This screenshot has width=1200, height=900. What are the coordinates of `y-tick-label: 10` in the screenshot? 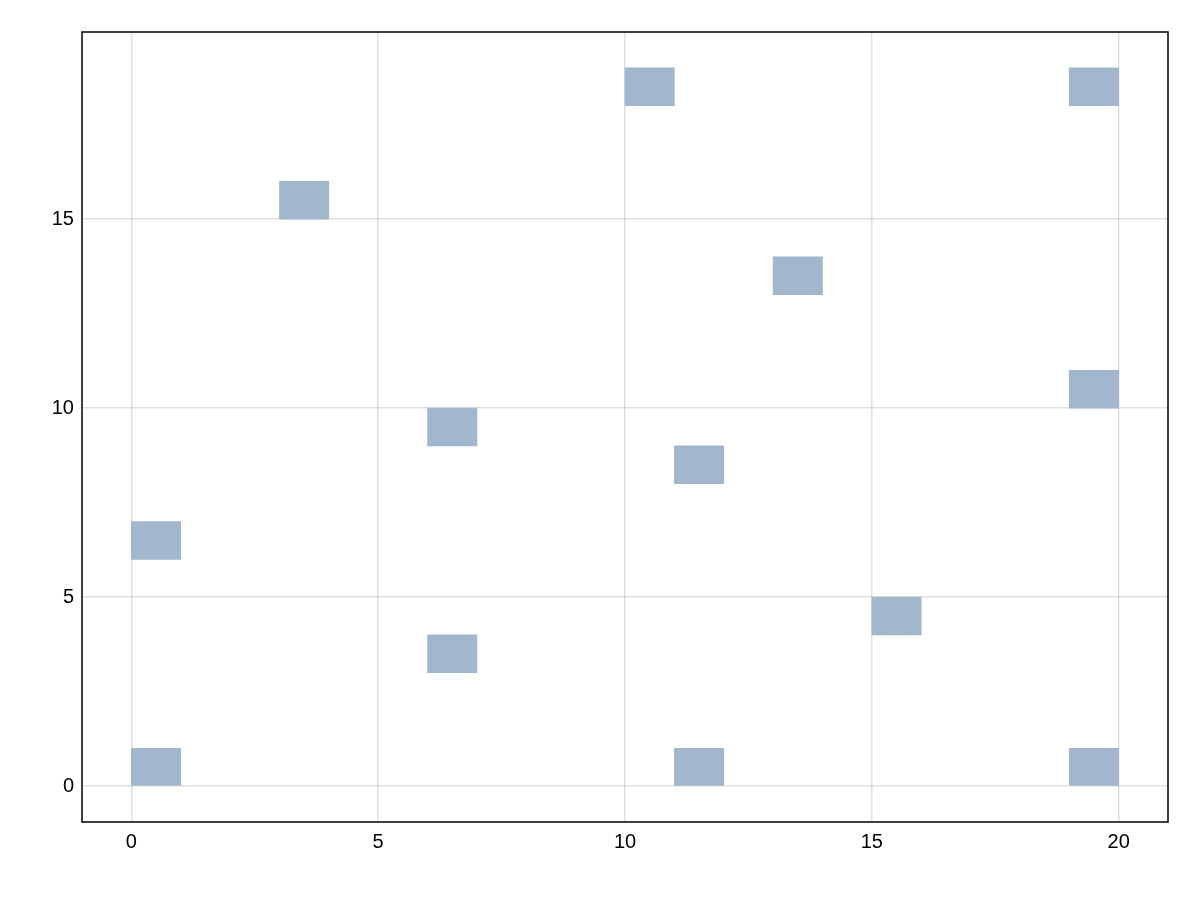 It's located at (62, 406).